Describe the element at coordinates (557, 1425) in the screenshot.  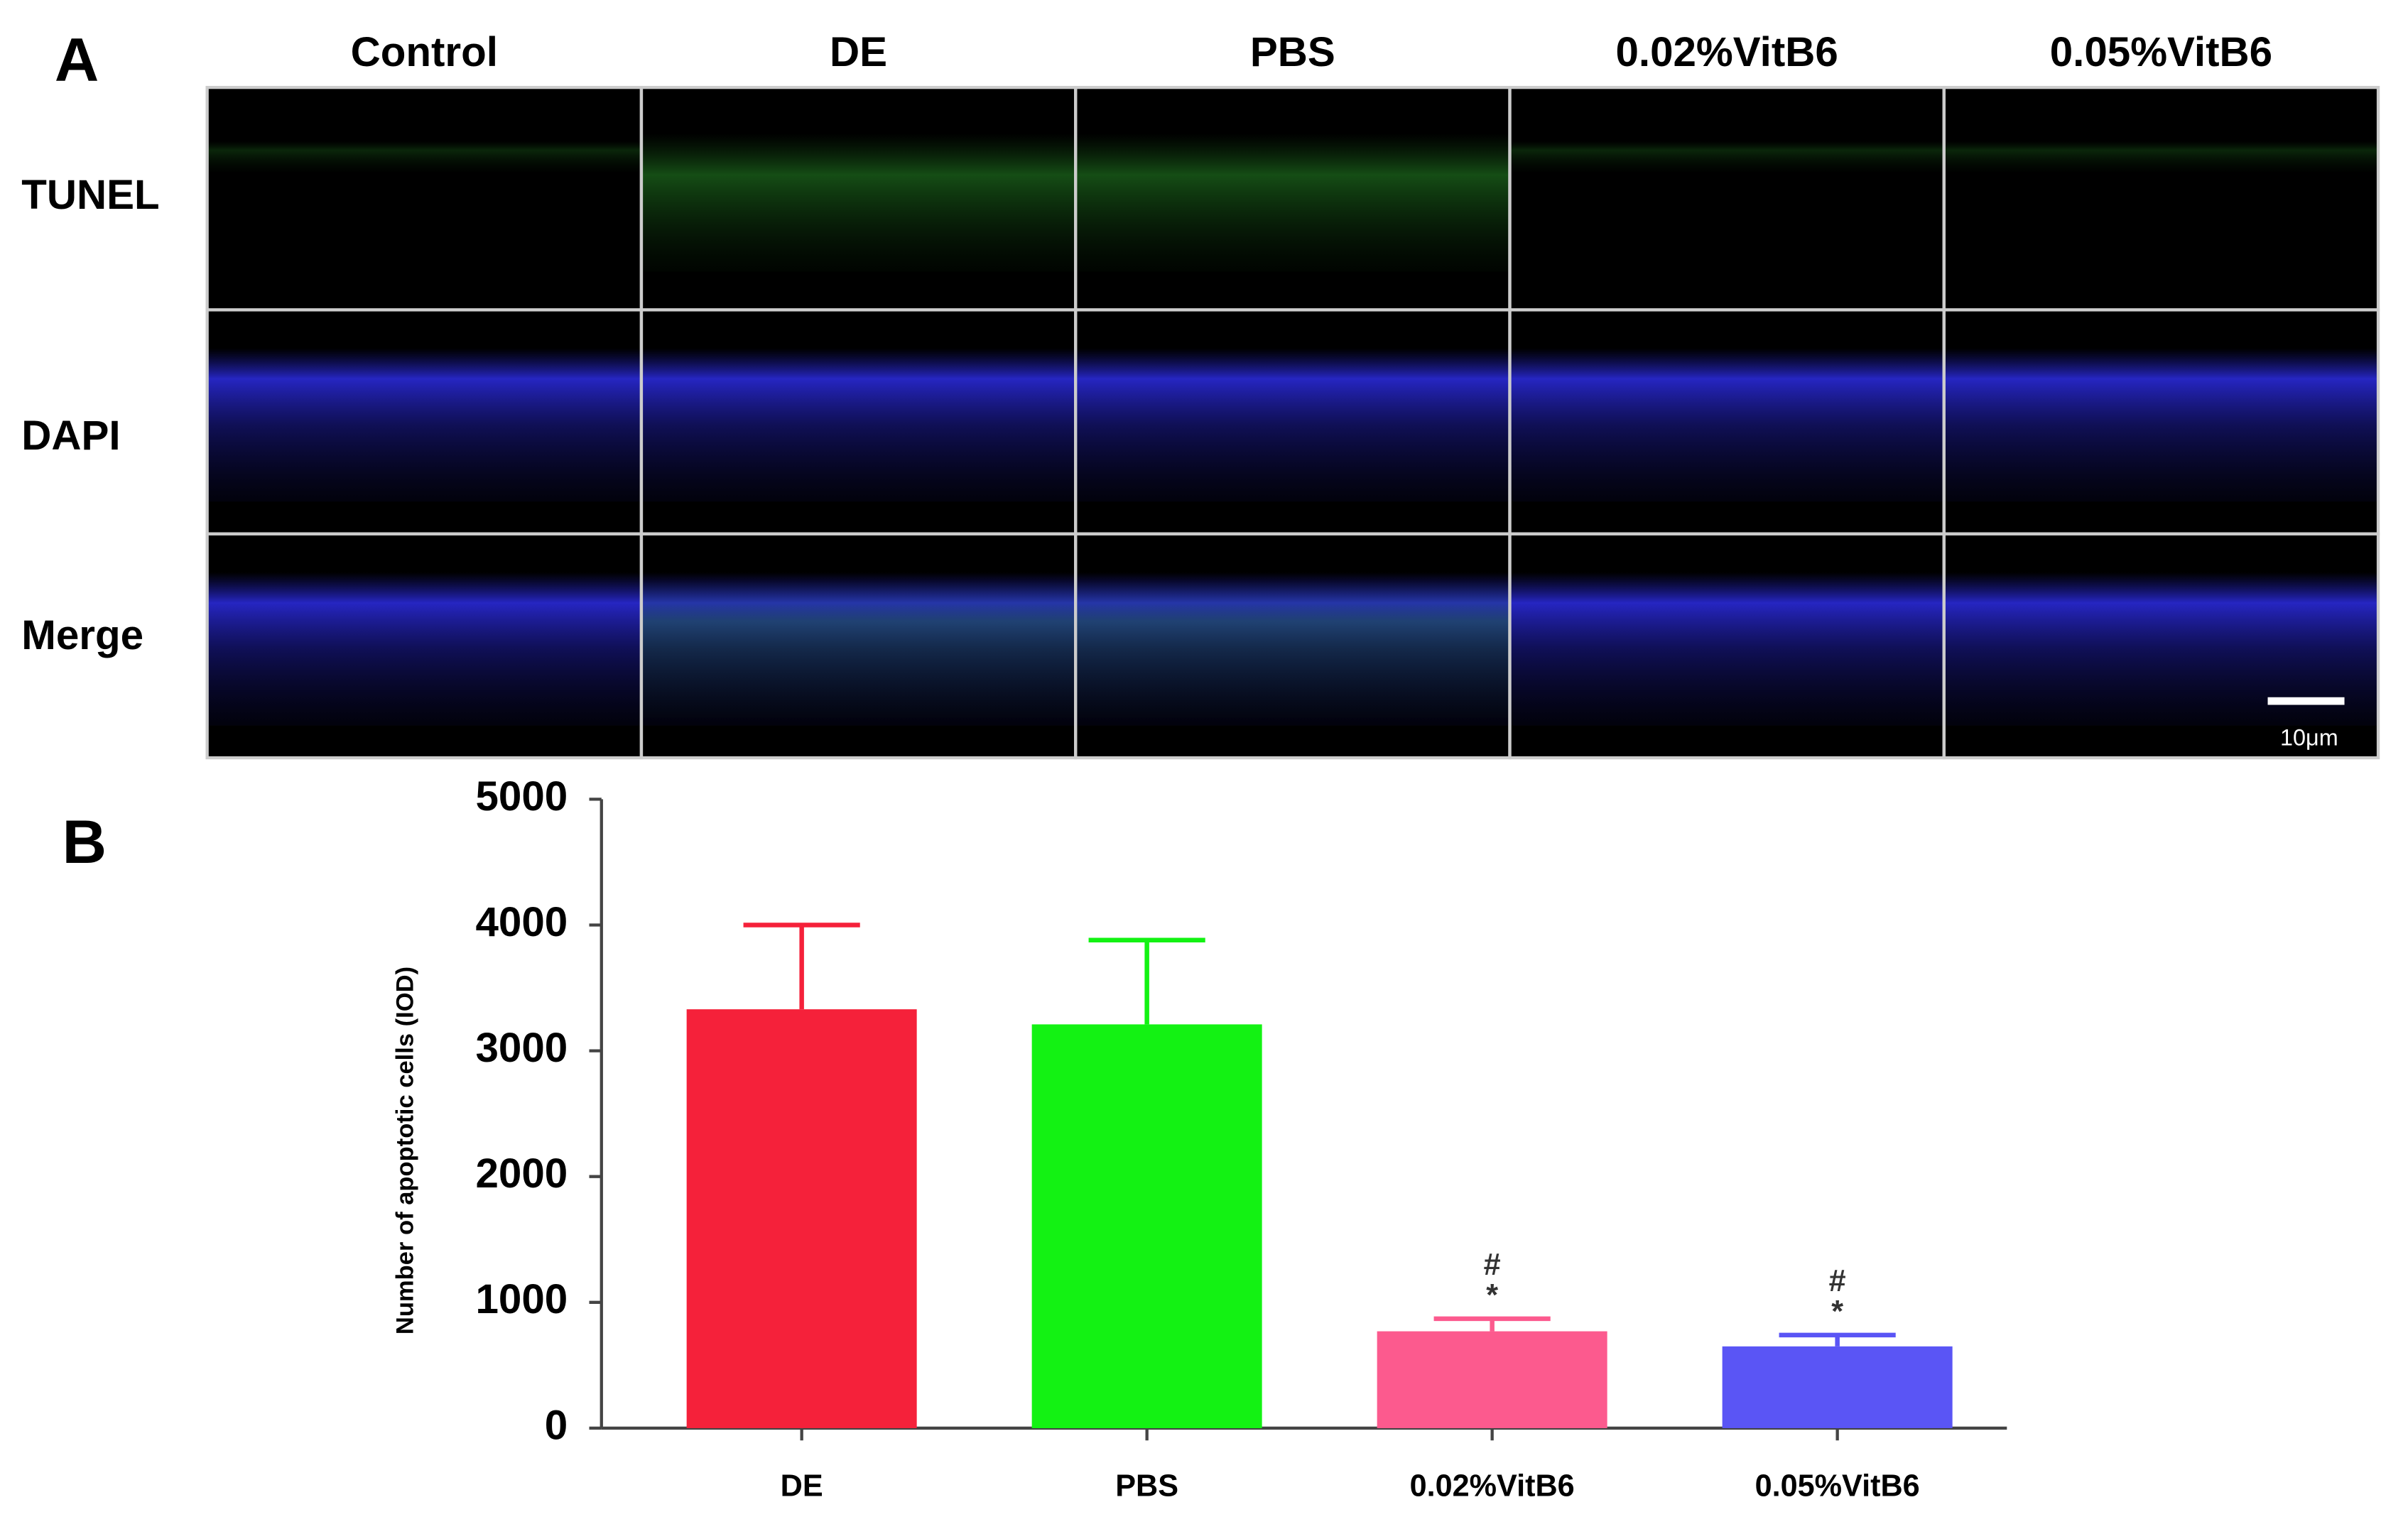
I see `y-tick-label: 0` at that location.